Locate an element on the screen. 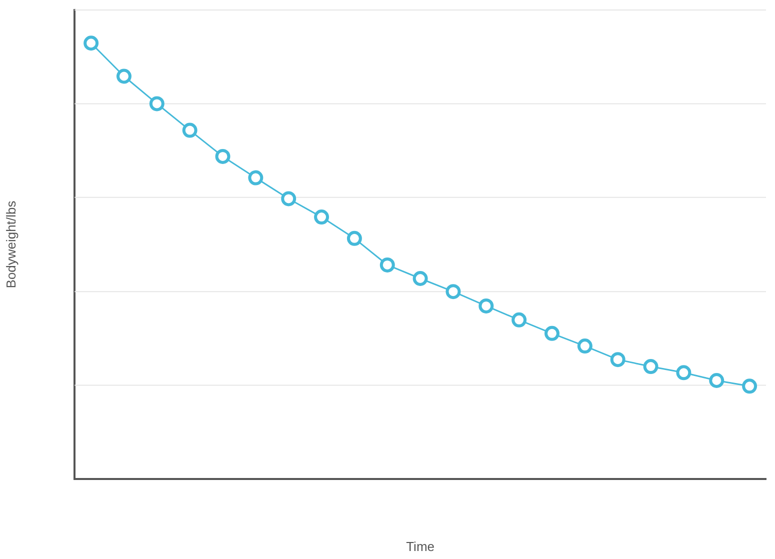  x-axis-title: Time is located at coordinates (420, 546).